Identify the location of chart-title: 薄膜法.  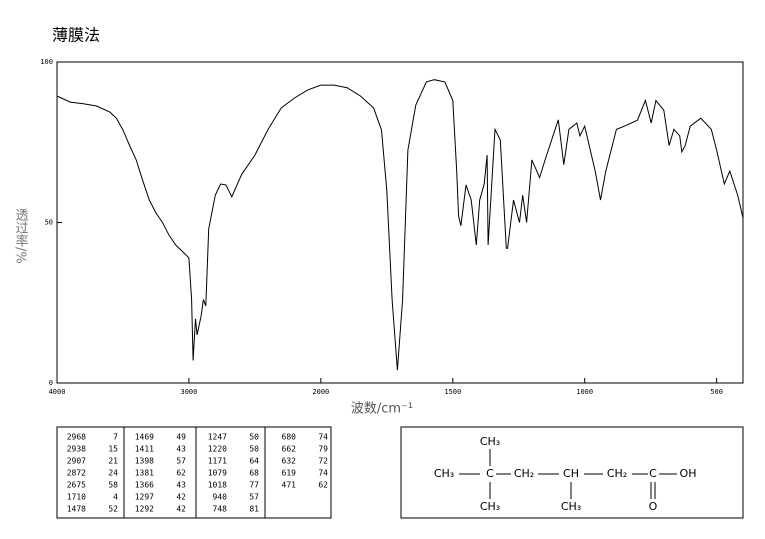
(76, 35).